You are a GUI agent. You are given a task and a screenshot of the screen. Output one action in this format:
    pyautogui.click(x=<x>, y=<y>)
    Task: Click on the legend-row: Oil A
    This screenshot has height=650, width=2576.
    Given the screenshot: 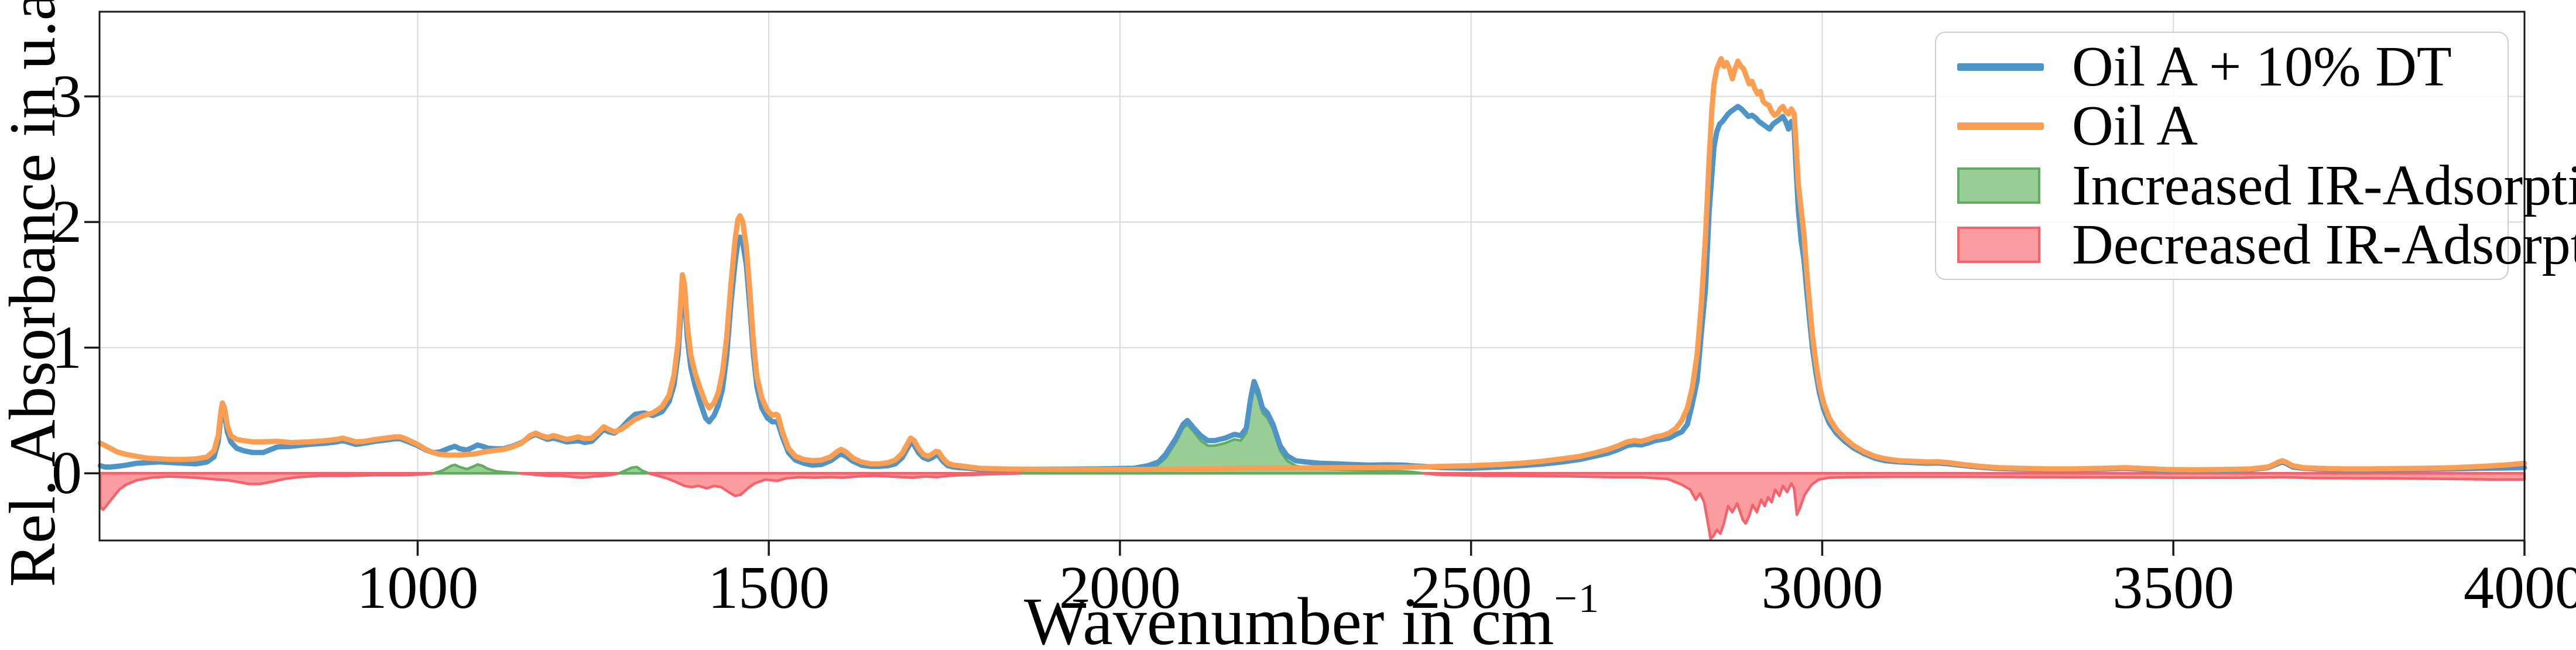 What is the action you would take?
    pyautogui.click(x=2223, y=126)
    